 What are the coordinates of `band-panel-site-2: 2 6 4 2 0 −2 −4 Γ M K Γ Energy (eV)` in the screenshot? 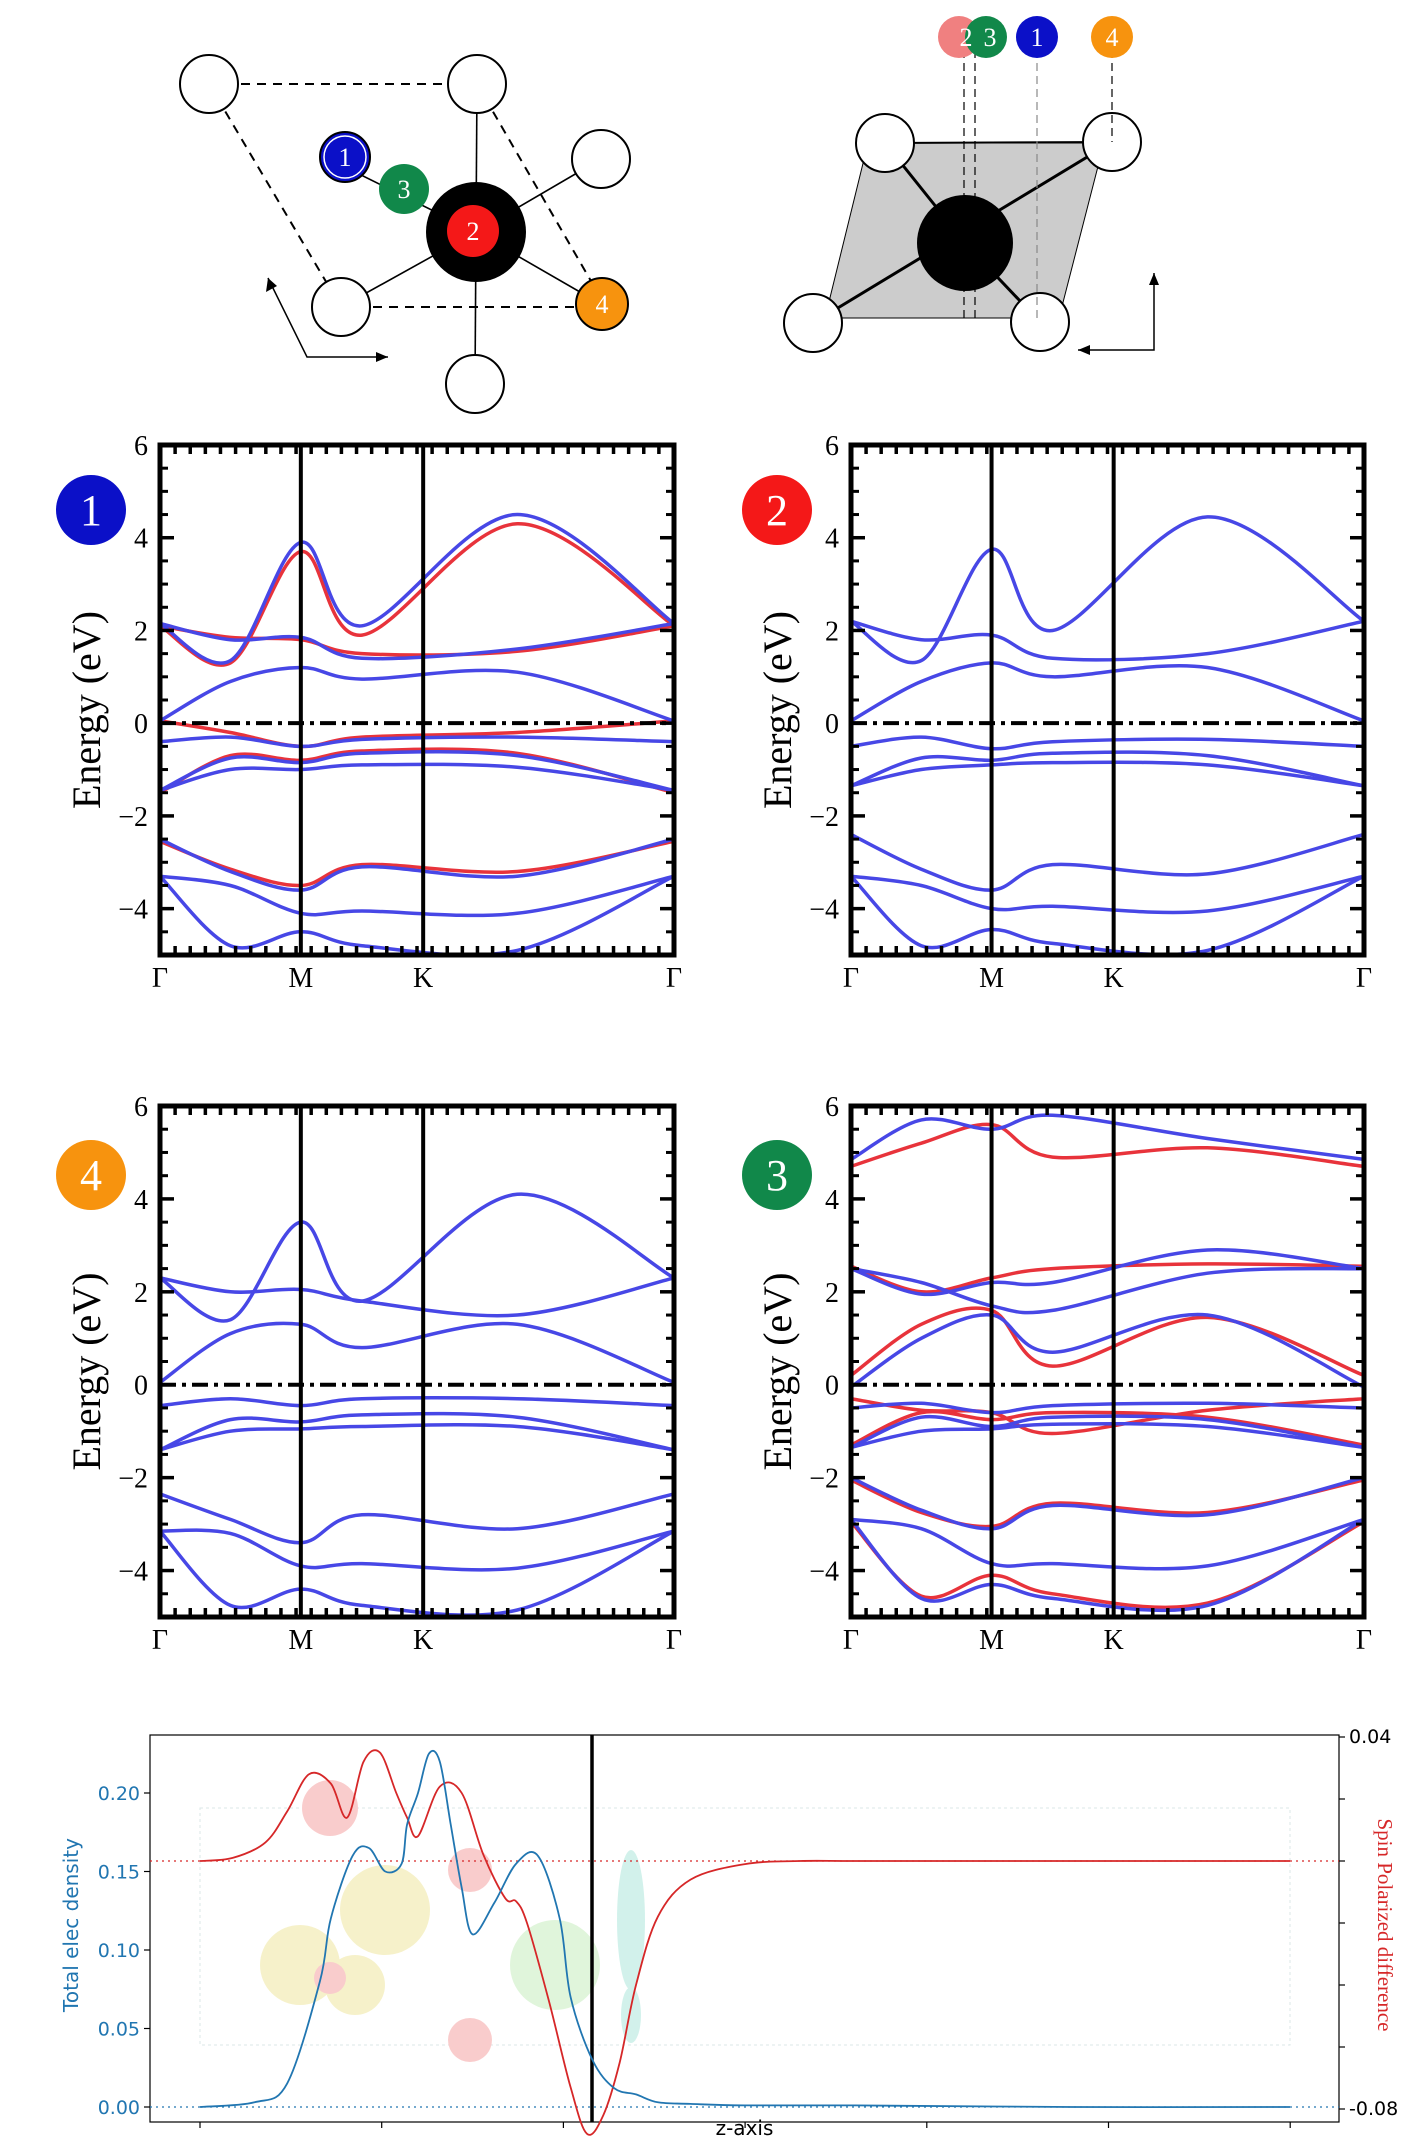 It's located at (1057, 712).